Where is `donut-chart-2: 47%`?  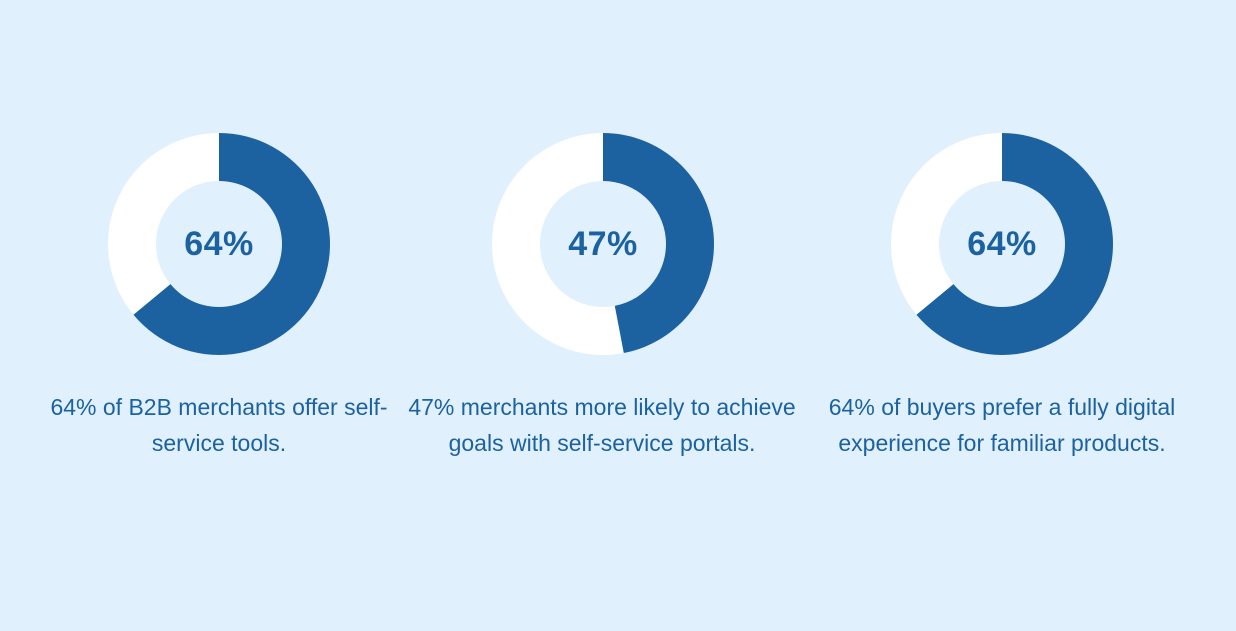 donut-chart-2: 47% is located at coordinates (603, 244).